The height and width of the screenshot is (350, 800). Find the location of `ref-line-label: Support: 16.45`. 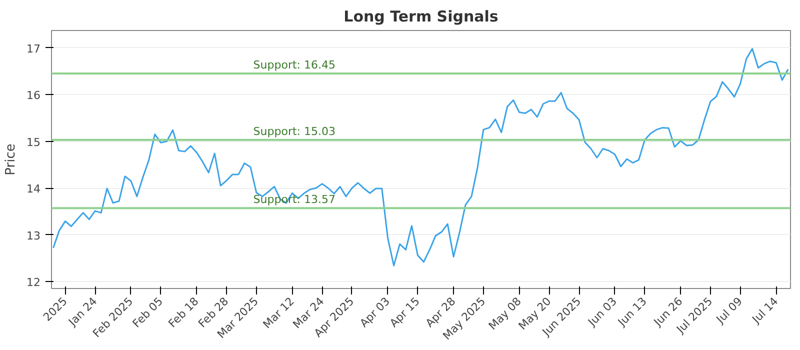

ref-line-label: Support: 16.45 is located at coordinates (294, 65).